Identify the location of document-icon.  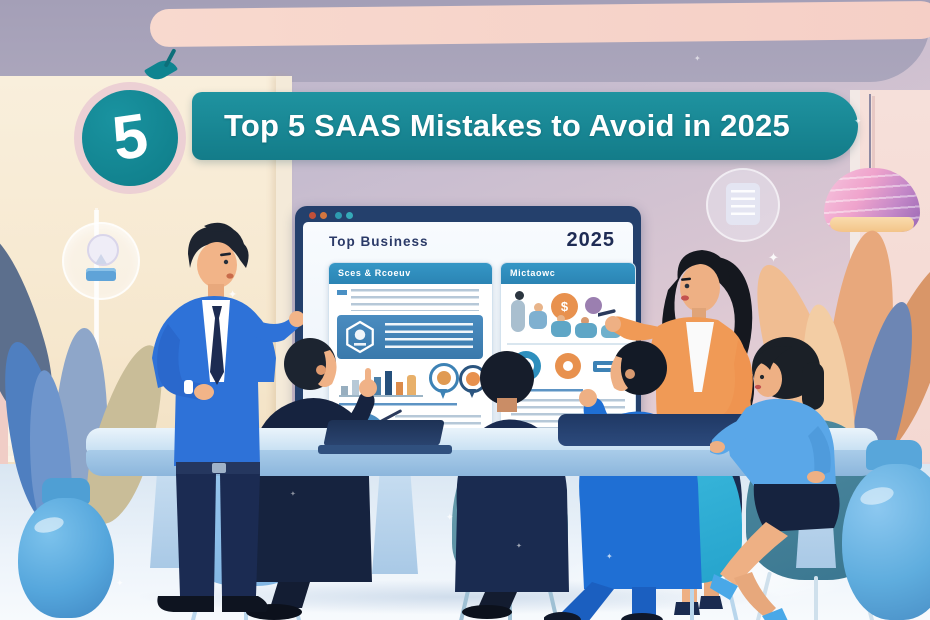
(743, 204).